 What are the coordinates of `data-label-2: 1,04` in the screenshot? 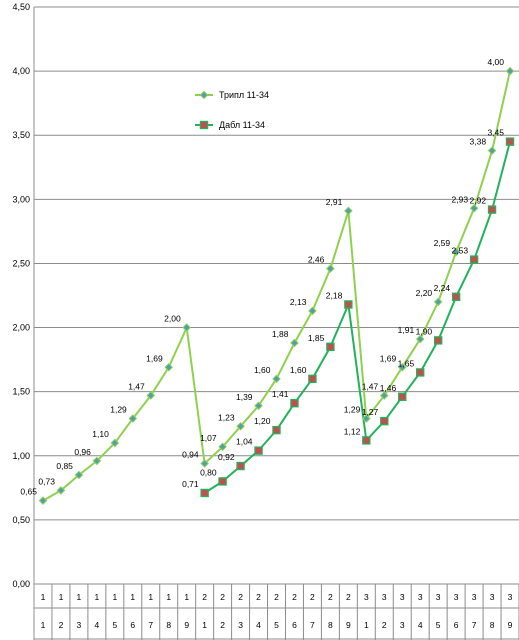 It's located at (244, 442).